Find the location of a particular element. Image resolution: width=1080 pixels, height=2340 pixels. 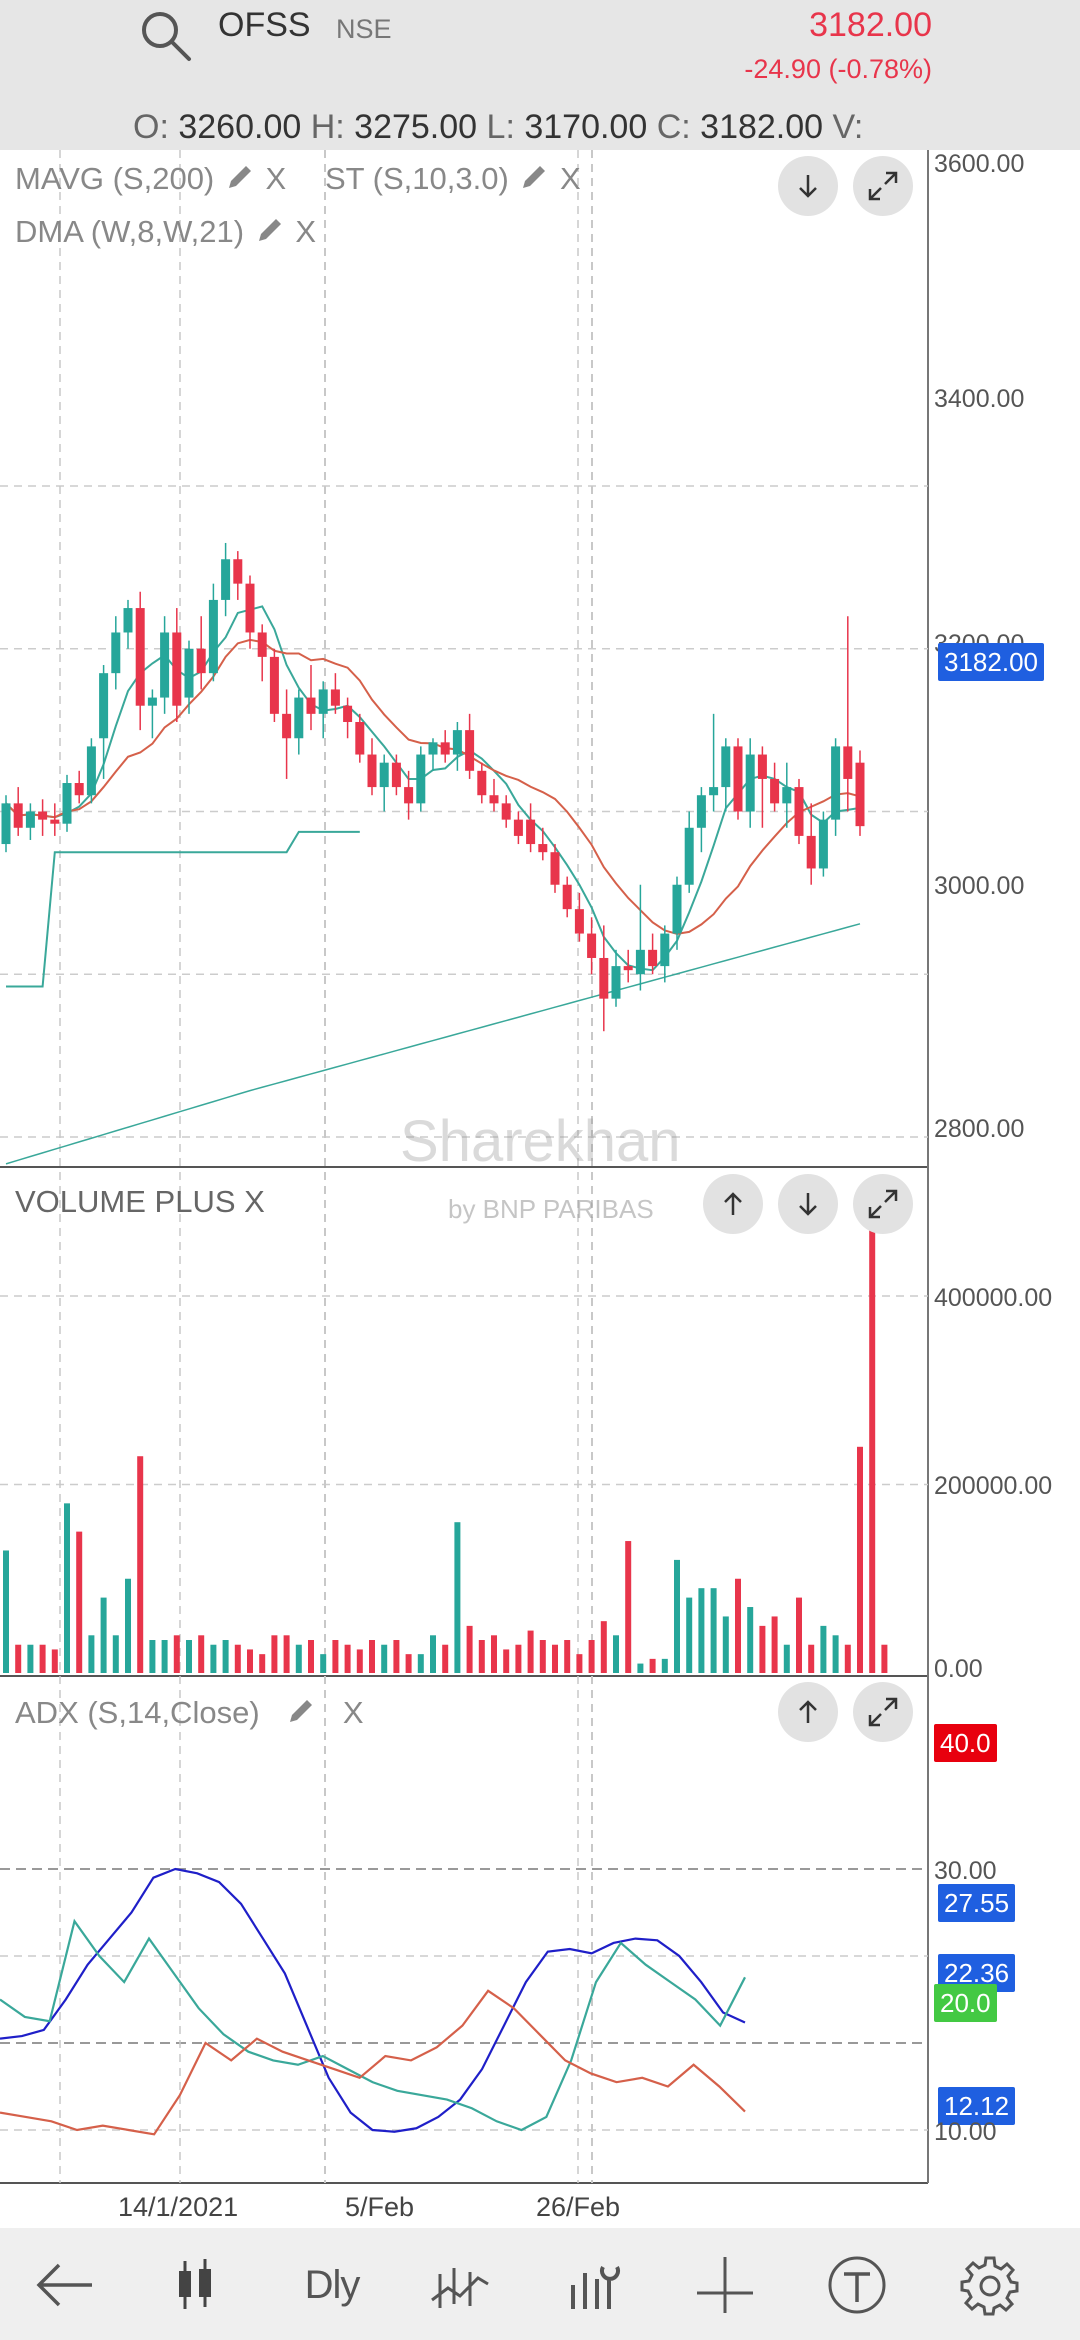

indicator-mavg-close: X is located at coordinates (276, 179).